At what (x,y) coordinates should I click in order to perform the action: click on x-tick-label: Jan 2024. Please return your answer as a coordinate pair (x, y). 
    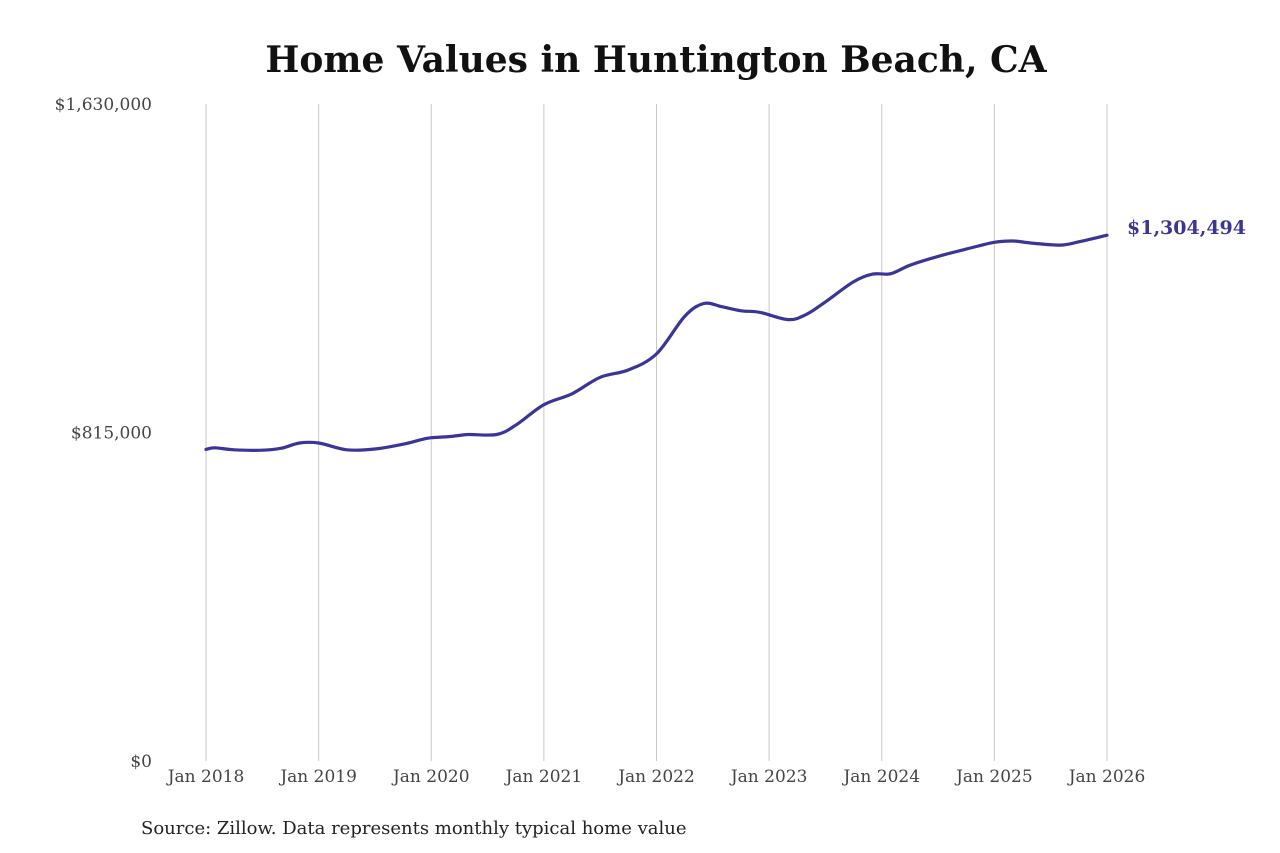
    Looking at the image, I should click on (880, 777).